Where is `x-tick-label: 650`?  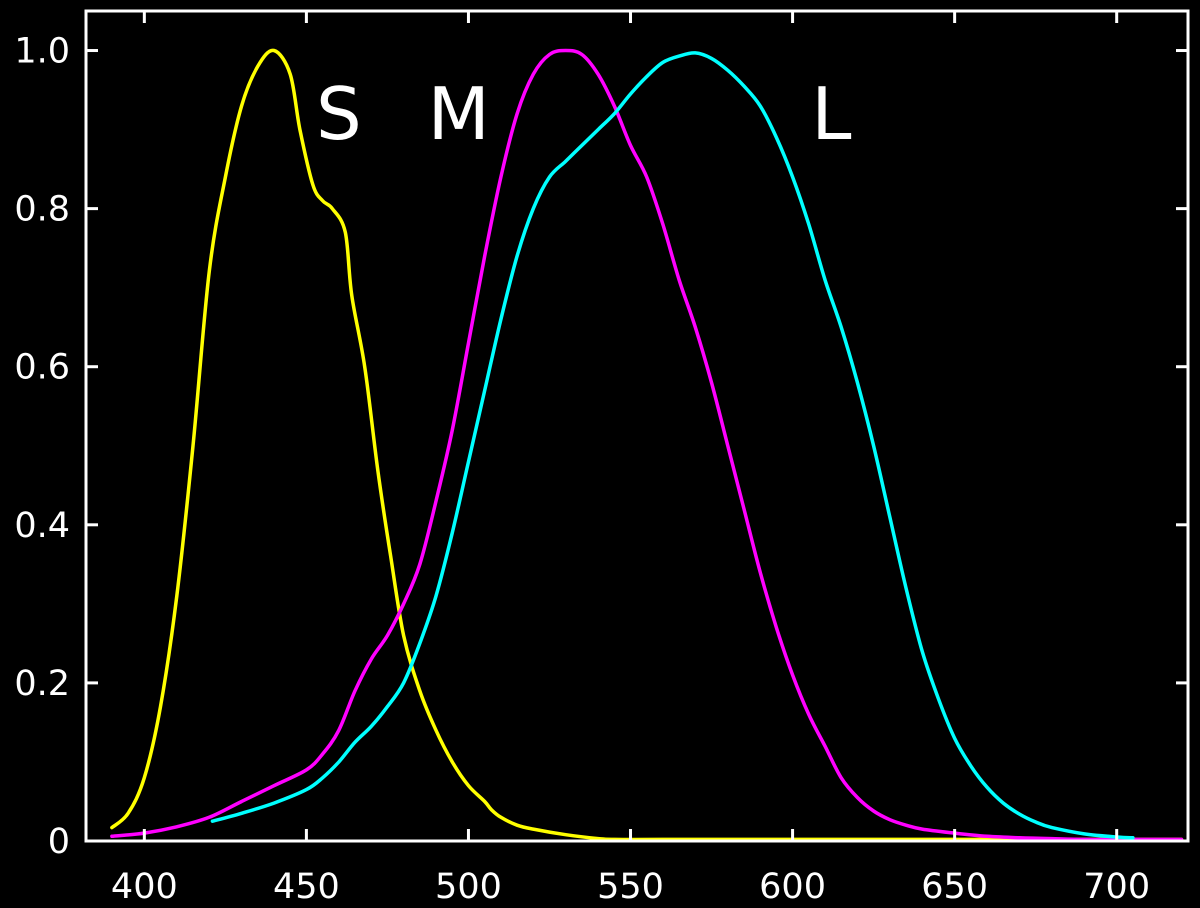 x-tick-label: 650 is located at coordinates (954, 887).